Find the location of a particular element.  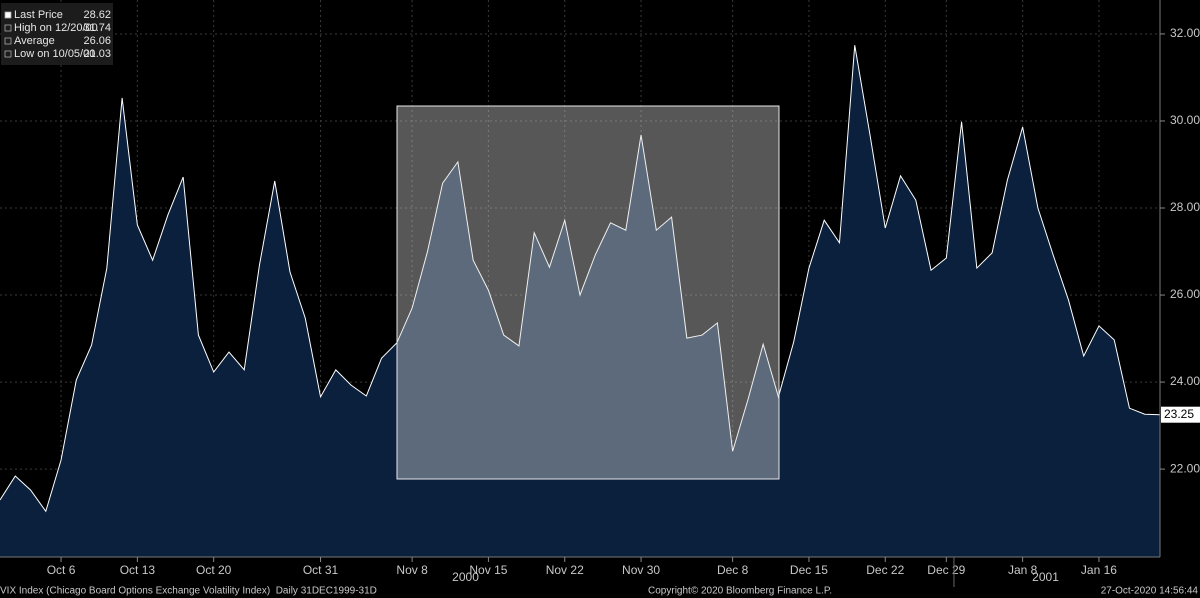

x-tick-label: Nov 15 is located at coordinates (488, 570).